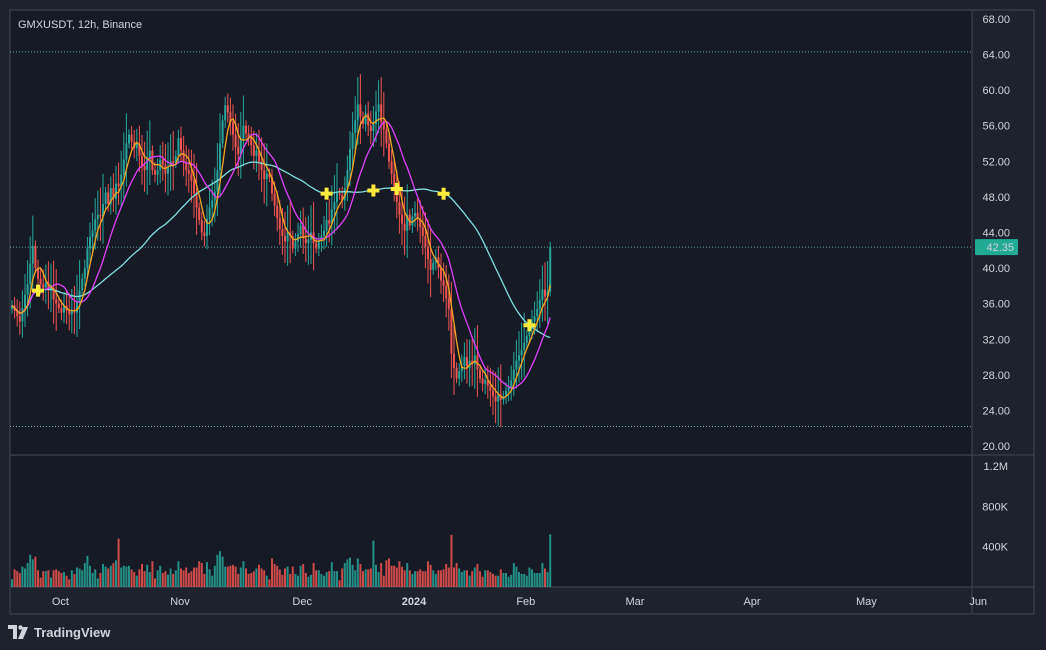 The height and width of the screenshot is (650, 1046). I want to click on volume-tick-label: 400K, so click(995, 548).